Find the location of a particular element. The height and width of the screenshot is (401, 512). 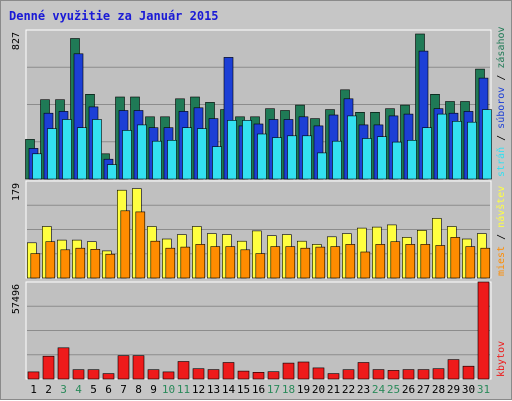

y-axis-max-label: 827 is located at coordinates (16, 41).